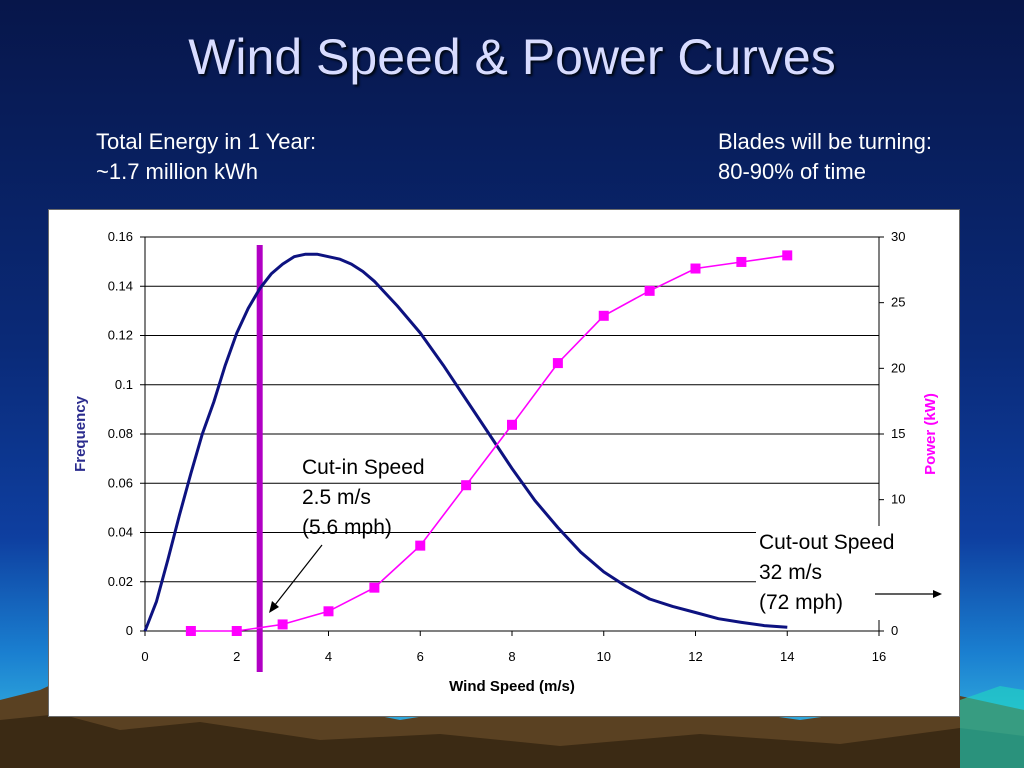 This screenshot has height=768, width=1024. I want to click on cut-out-arrowhead, so click(937, 594).